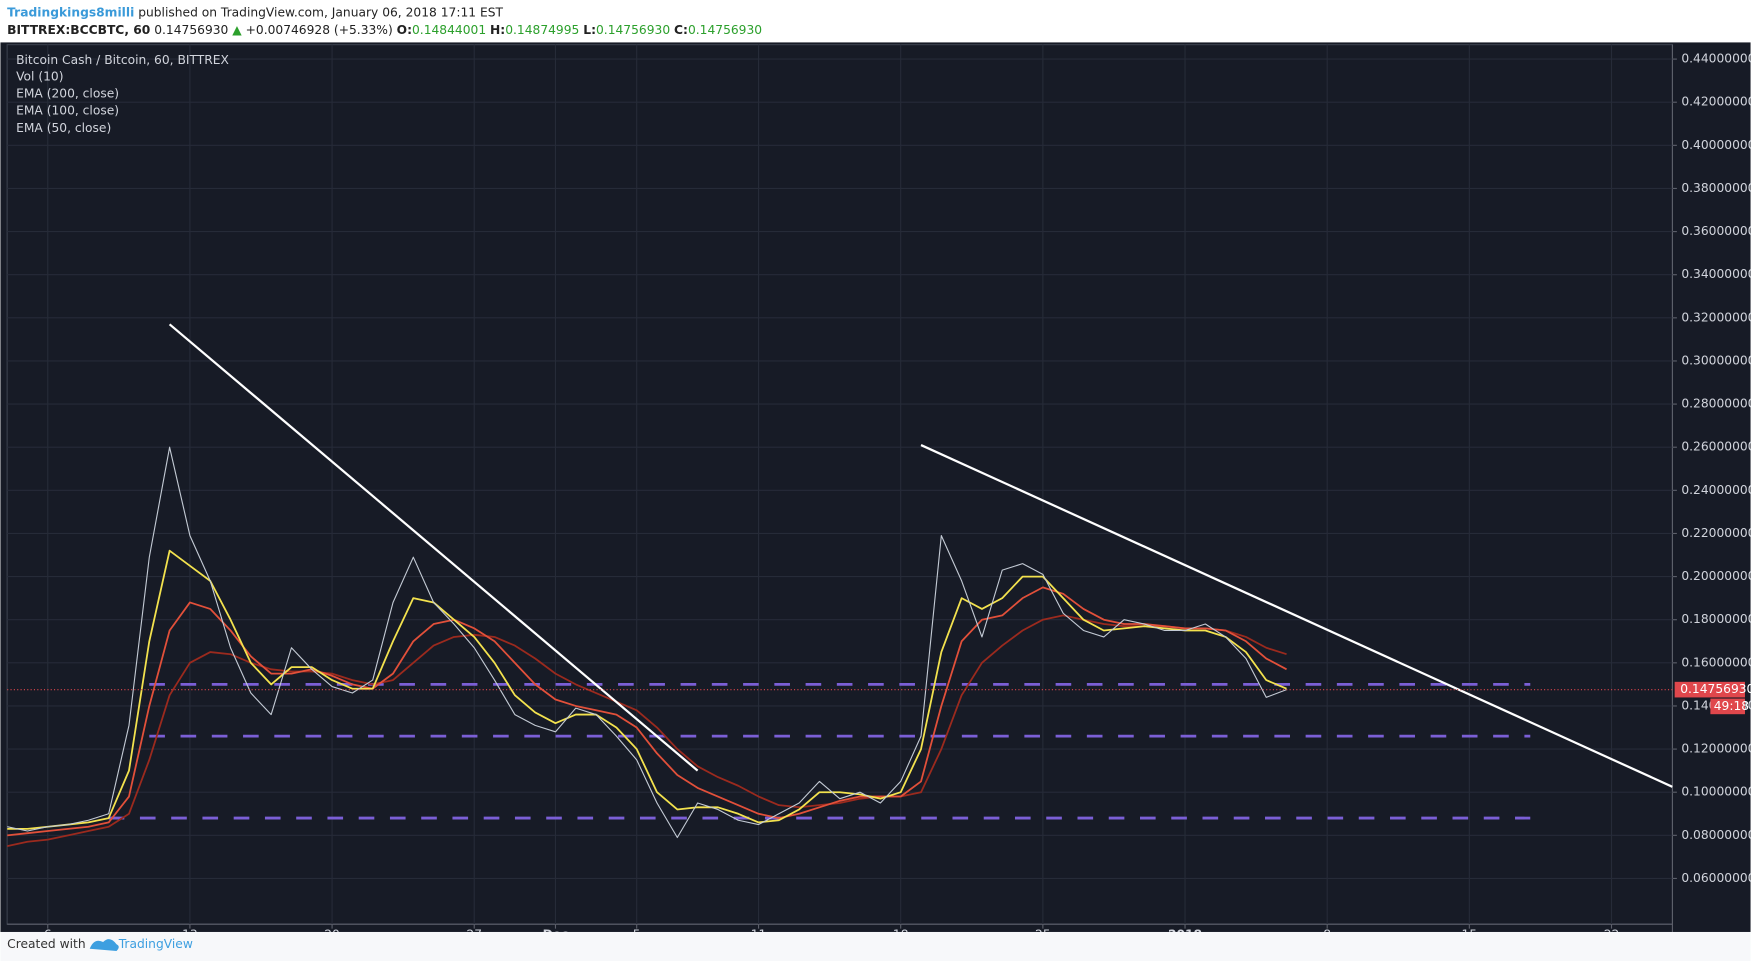  I want to click on legend-entry: EMA (100, close), so click(67, 111).